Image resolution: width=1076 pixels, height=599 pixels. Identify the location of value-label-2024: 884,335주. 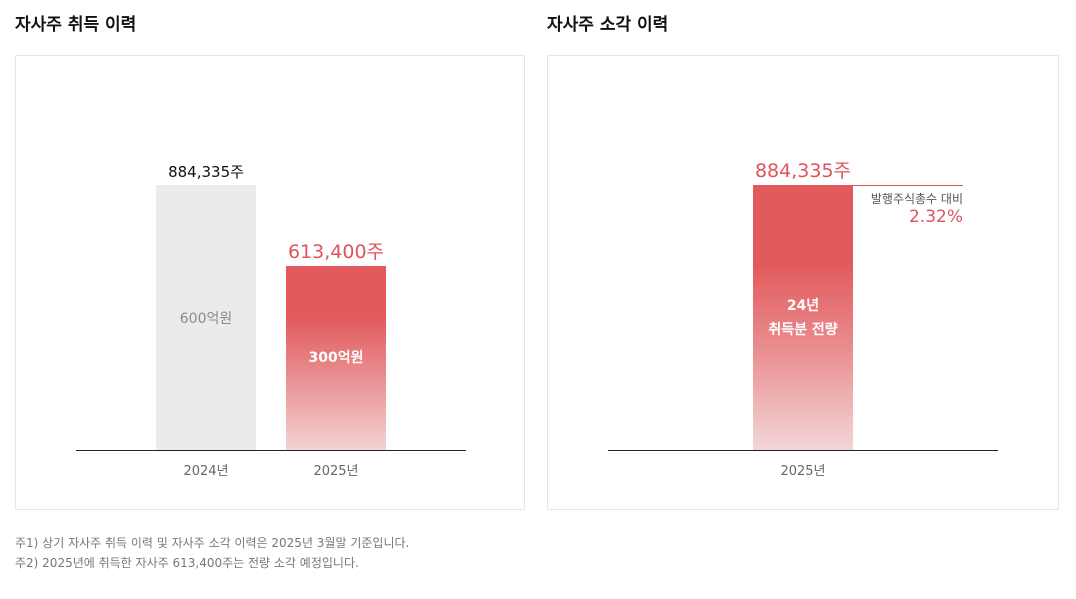
(206, 172).